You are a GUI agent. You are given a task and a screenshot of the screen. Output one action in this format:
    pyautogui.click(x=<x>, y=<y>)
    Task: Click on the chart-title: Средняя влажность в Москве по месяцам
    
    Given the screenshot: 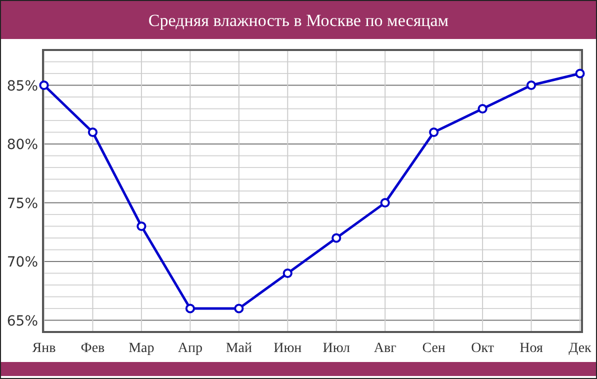 What is the action you would take?
    pyautogui.click(x=298, y=20)
    